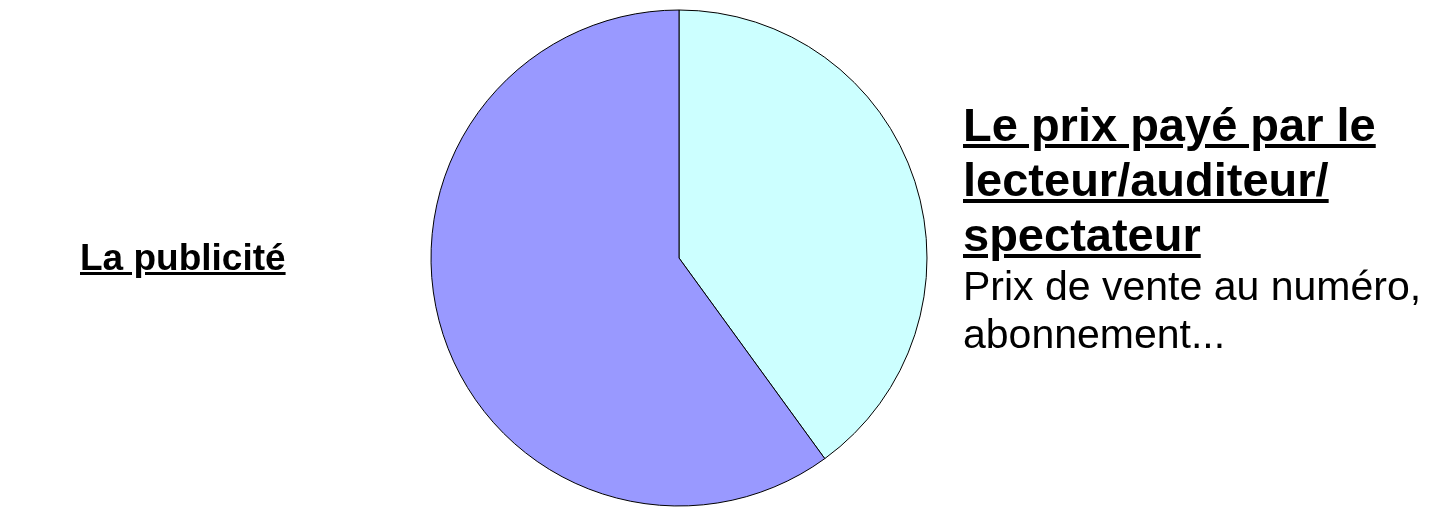  Describe the element at coordinates (1170, 179) in the screenshot. I see `slice-label: Le prix payé par le lecteur/auditeur/ spectateur` at that location.